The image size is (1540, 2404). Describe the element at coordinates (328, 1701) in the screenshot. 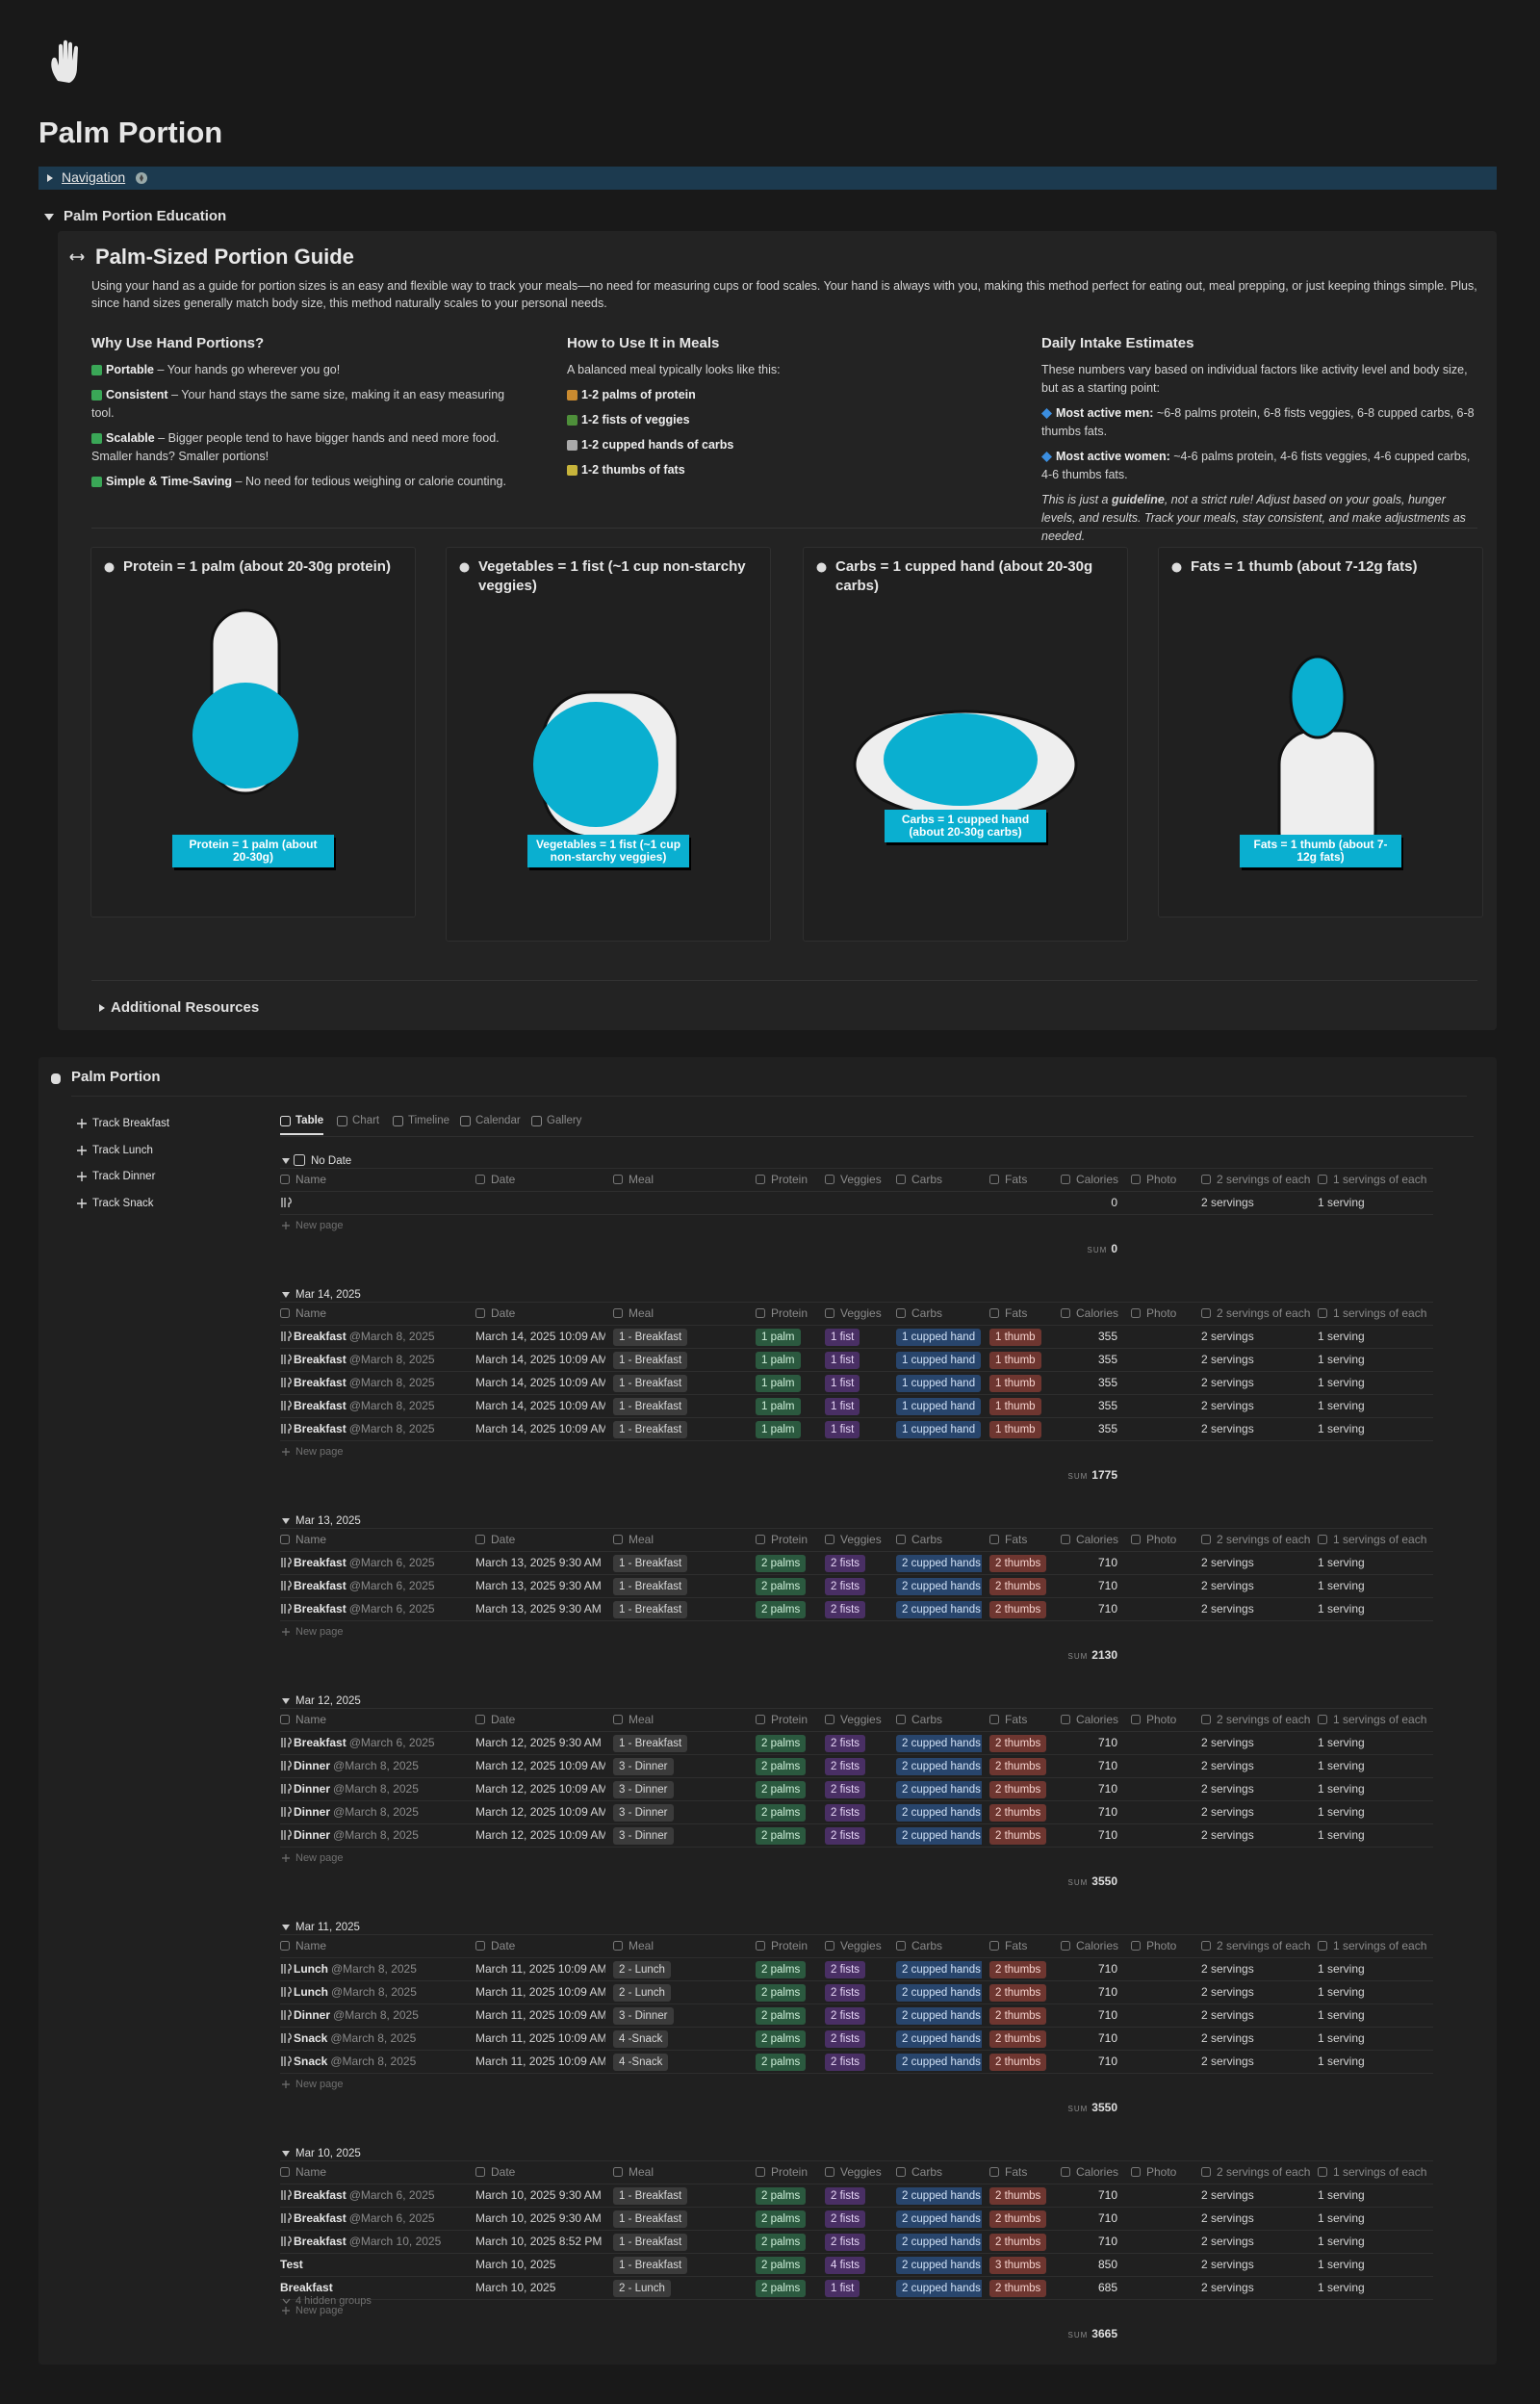

I see `group-label: Mar 12, 2025` at that location.